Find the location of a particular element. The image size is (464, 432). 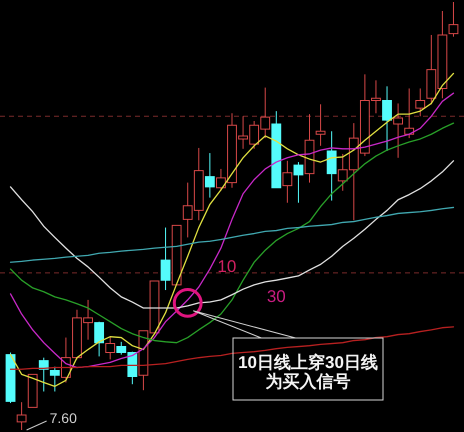

series-label: 10 is located at coordinates (226, 266).